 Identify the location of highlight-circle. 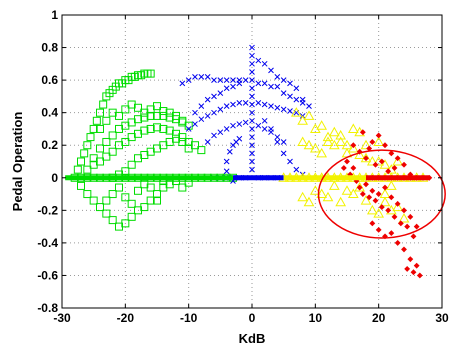
(381, 194).